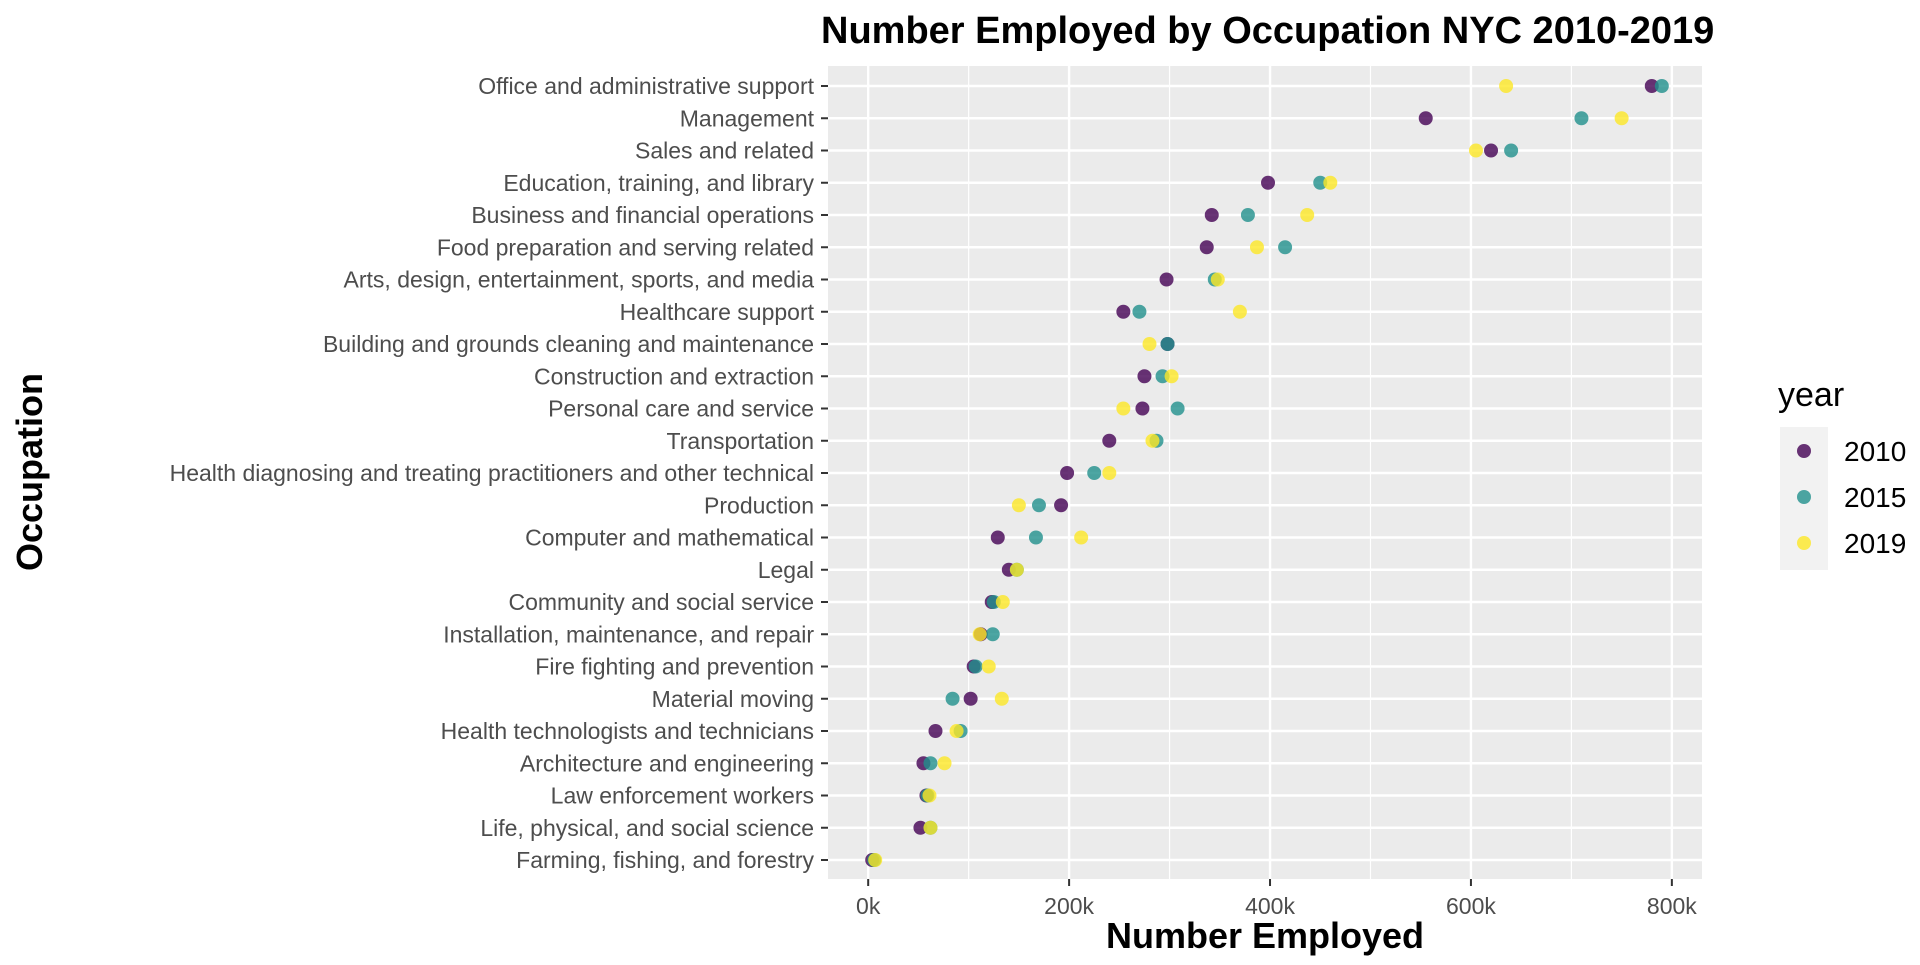 The width and height of the screenshot is (1920, 965). What do you see at coordinates (724, 151) in the screenshot?
I see `y-tick-label: Sales and related` at bounding box center [724, 151].